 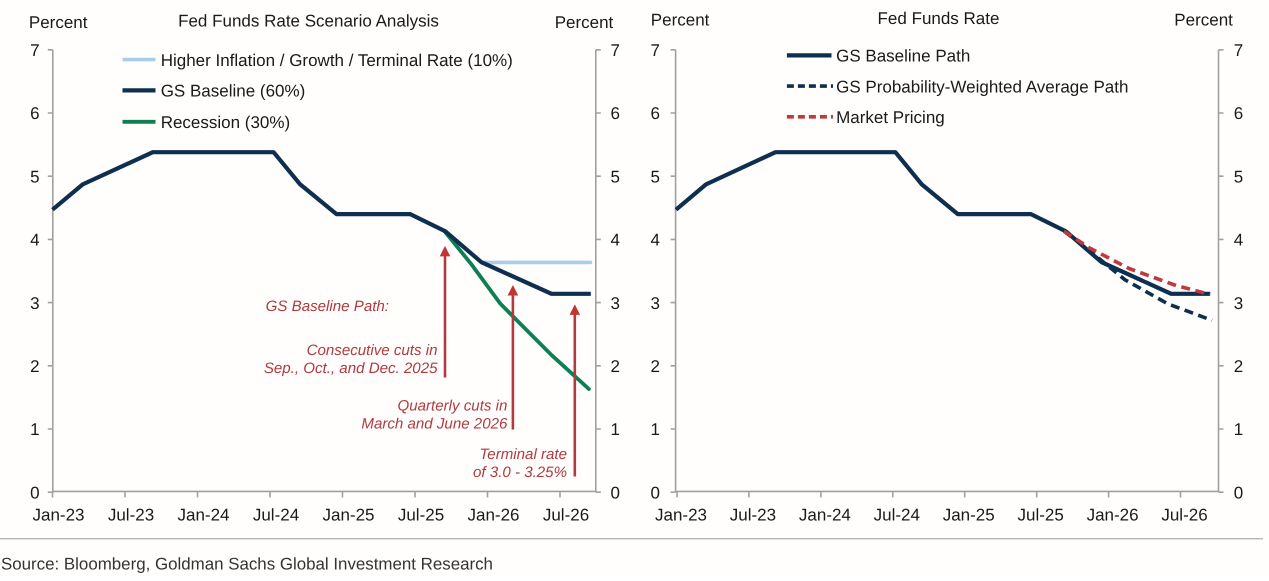 I want to click on svg-text: of 3.0 - 3.25%, so click(x=520, y=472).